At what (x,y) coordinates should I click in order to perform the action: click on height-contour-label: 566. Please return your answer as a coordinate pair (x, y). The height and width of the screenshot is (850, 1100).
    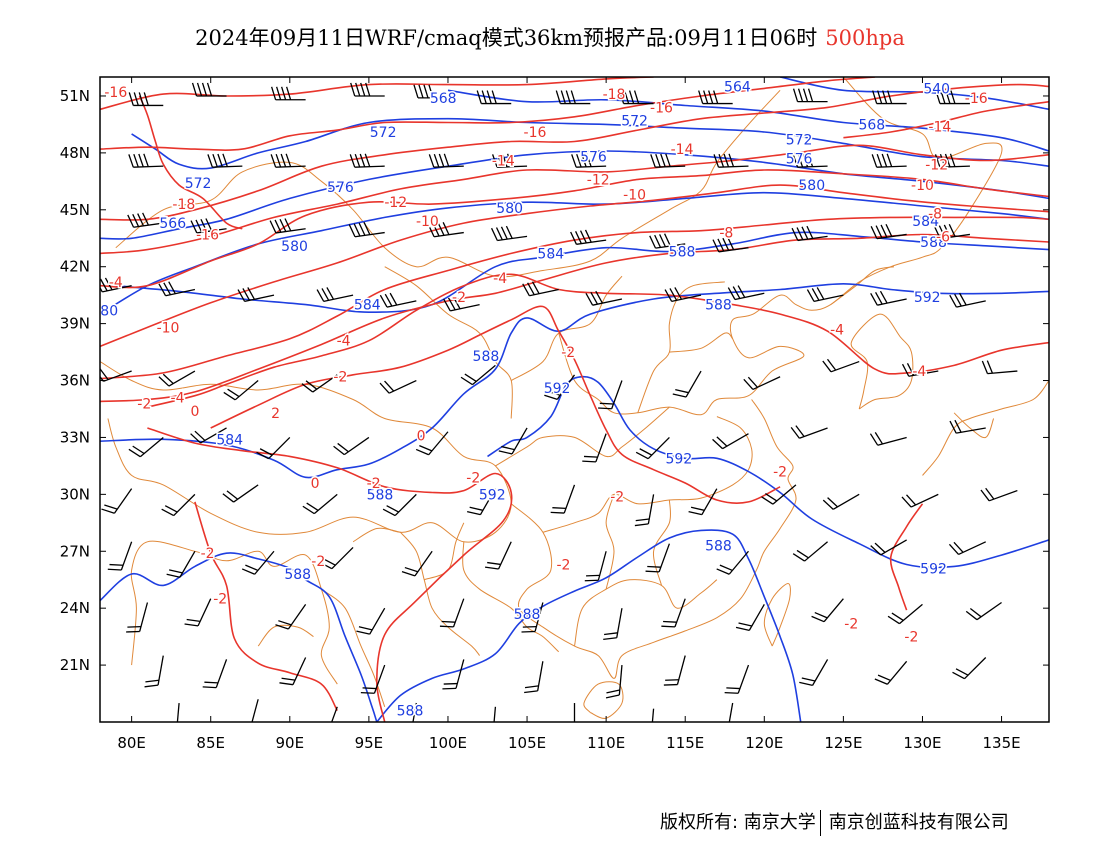
    Looking at the image, I should click on (172, 224).